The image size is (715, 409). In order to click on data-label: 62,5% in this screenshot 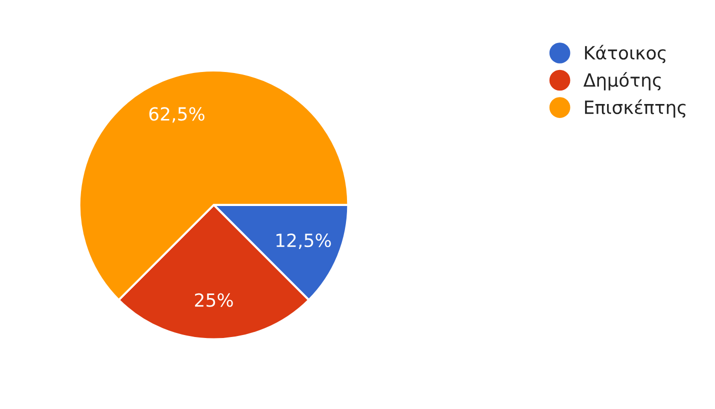, I will do `click(176, 115)`.